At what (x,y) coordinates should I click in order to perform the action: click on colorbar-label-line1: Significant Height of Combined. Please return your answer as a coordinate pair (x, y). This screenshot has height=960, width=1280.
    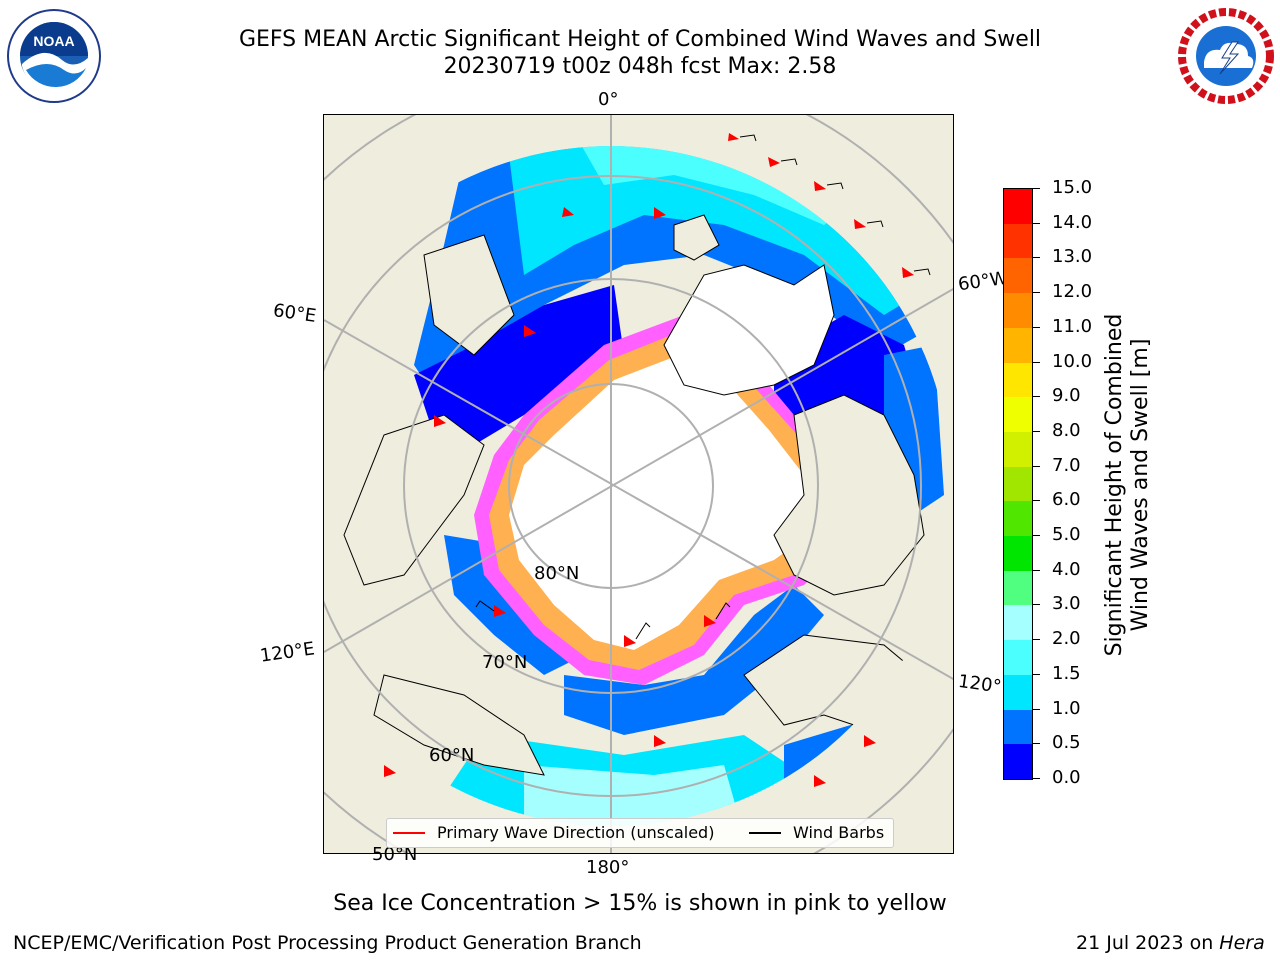
    Looking at the image, I should click on (1114, 485).